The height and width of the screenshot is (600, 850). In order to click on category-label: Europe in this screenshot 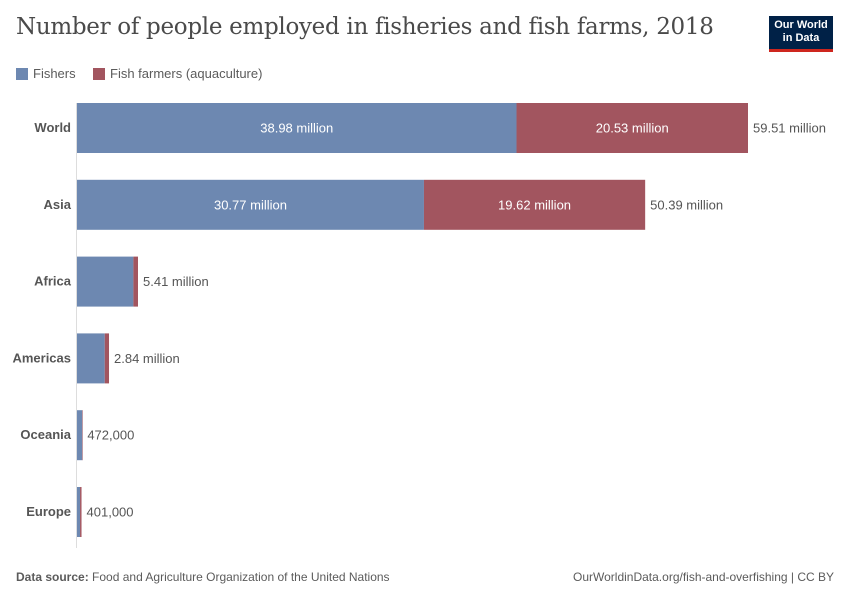, I will do `click(48, 511)`.